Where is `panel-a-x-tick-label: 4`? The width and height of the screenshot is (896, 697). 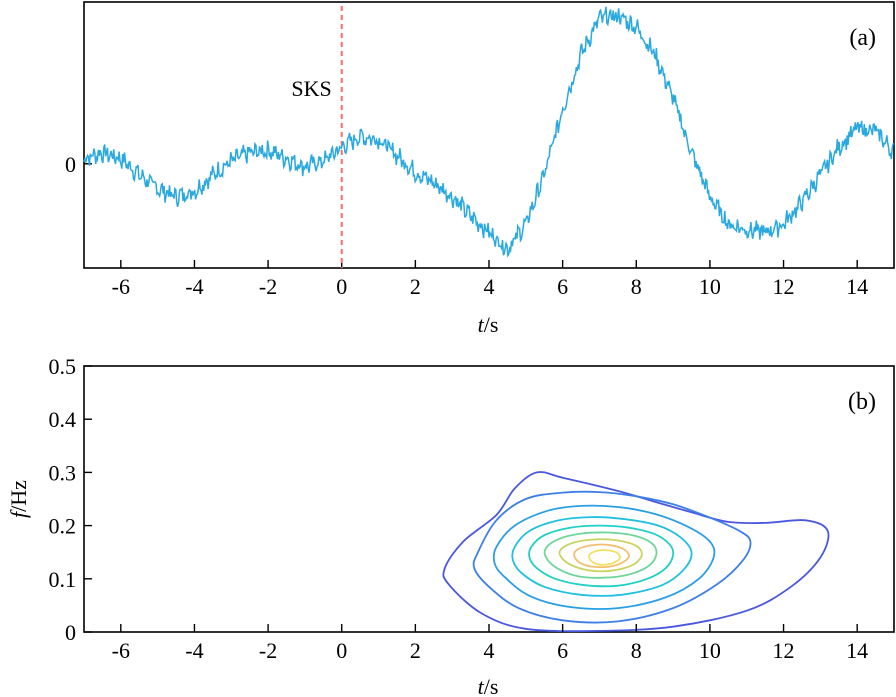
panel-a-x-tick-label: 4 is located at coordinates (489, 286).